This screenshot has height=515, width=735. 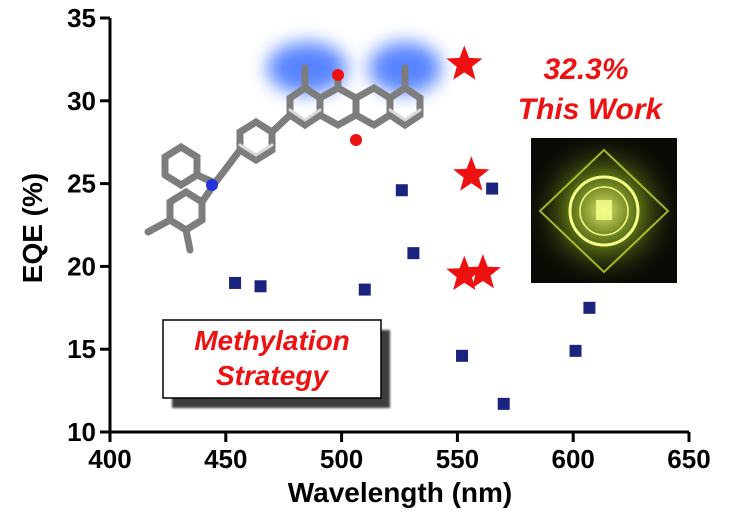 What do you see at coordinates (688, 459) in the screenshot?
I see `x-tick-label: 650` at bounding box center [688, 459].